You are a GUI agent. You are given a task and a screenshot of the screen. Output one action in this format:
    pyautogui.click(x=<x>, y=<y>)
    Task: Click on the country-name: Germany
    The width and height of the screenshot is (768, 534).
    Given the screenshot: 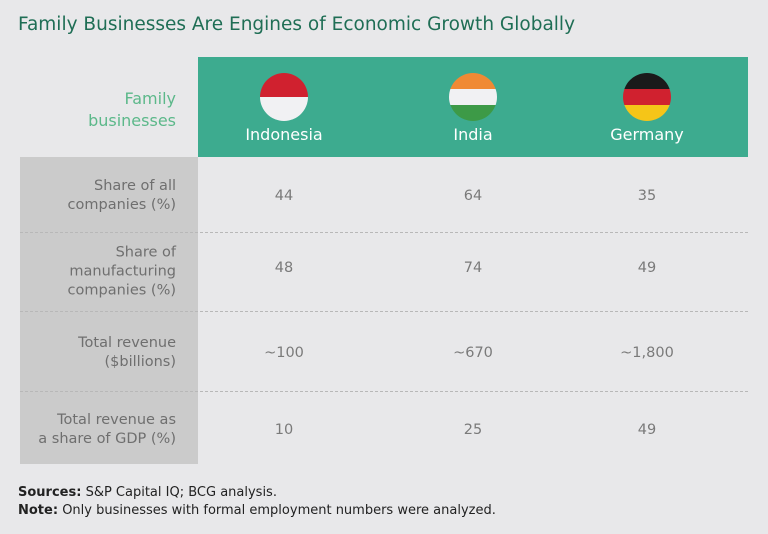 What is the action you would take?
    pyautogui.click(x=647, y=134)
    